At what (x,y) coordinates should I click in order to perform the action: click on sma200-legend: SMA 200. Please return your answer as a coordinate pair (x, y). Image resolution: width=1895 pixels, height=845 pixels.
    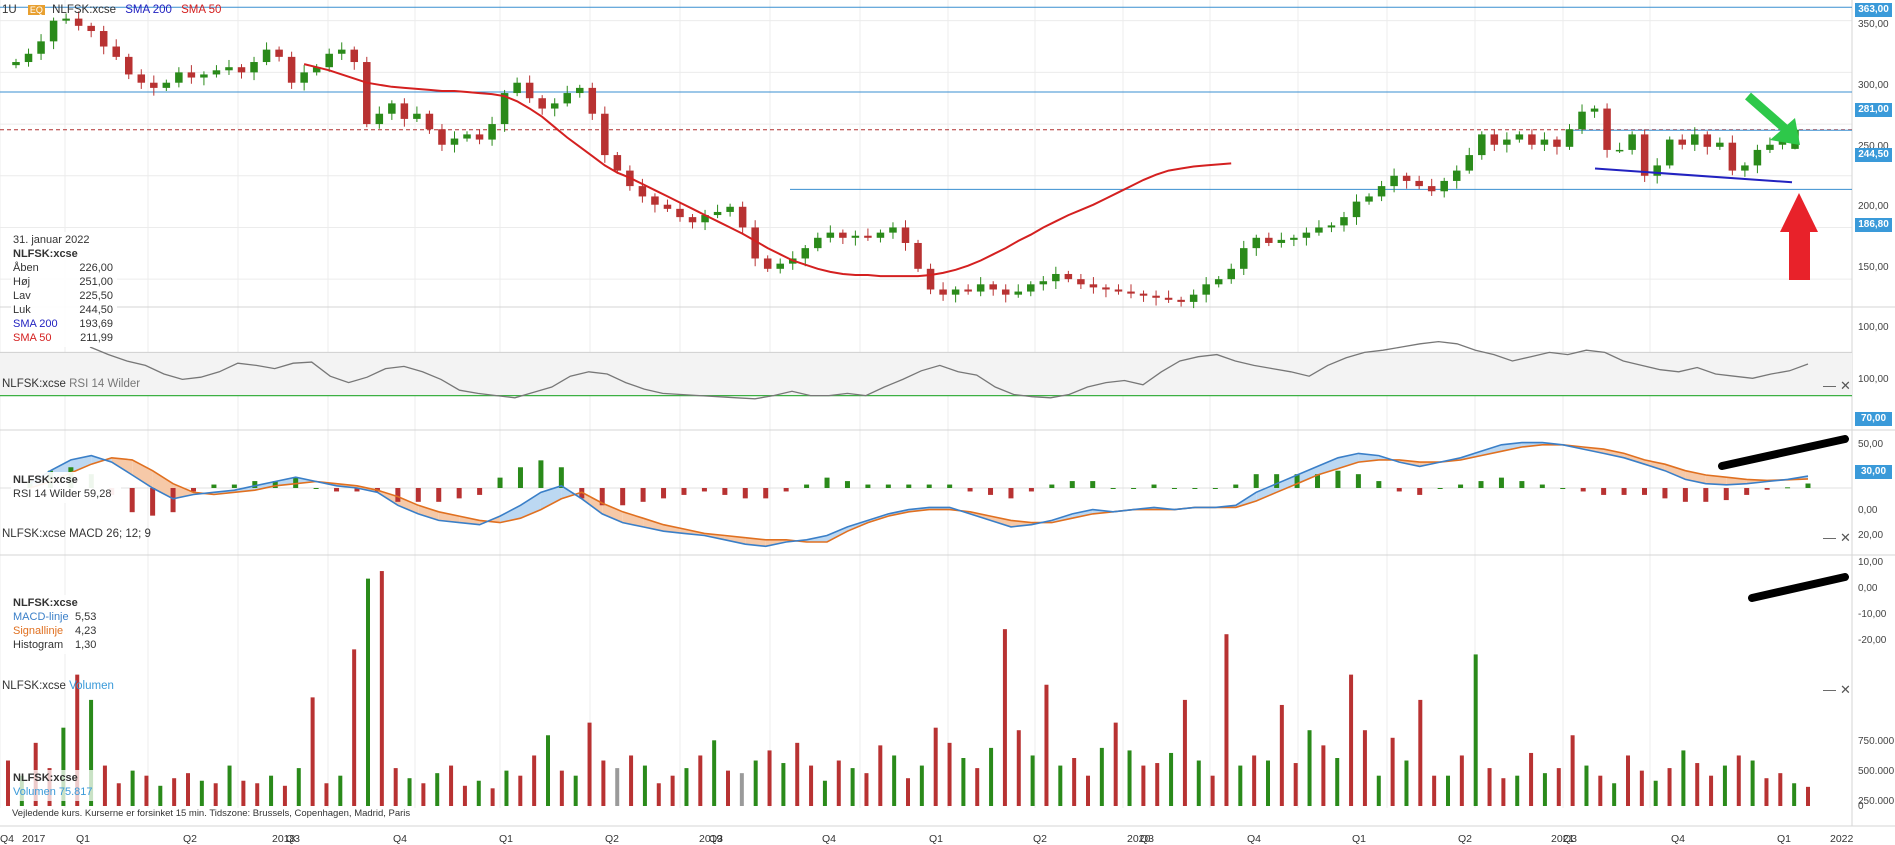
    Looking at the image, I should click on (148, 10).